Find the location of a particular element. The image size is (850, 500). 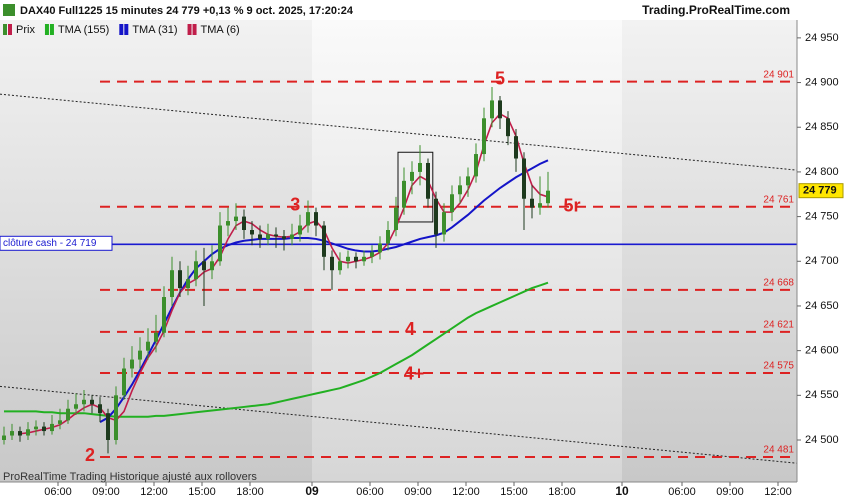

source: Trading.ProRealTime.com is located at coordinates (716, 10).